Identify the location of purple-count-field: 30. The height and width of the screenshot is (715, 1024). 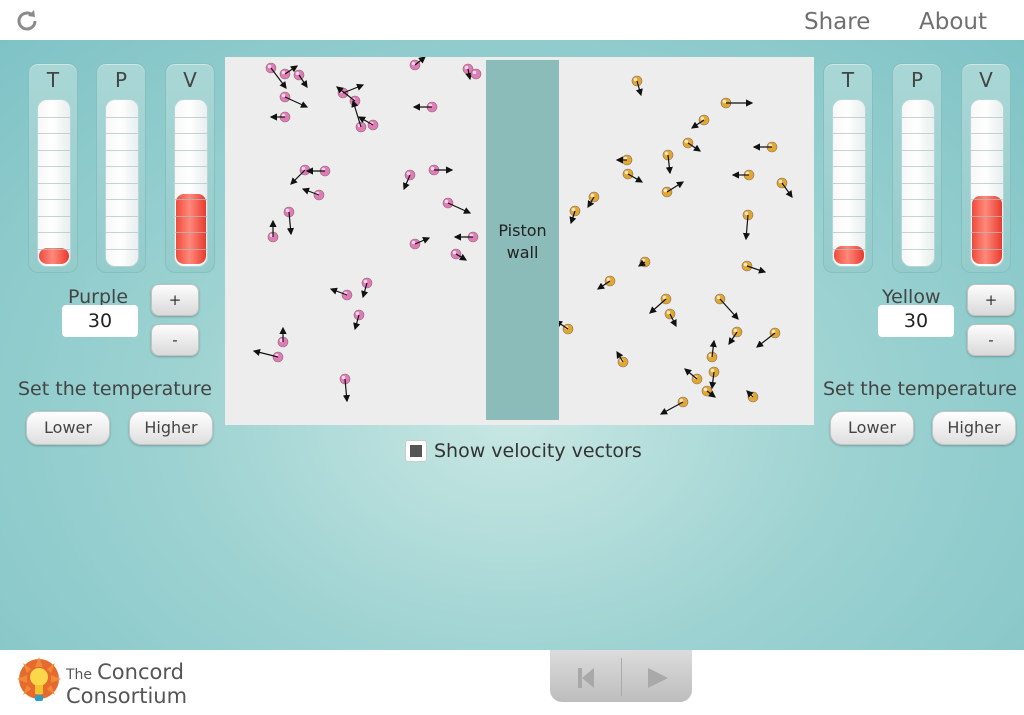
(100, 321).